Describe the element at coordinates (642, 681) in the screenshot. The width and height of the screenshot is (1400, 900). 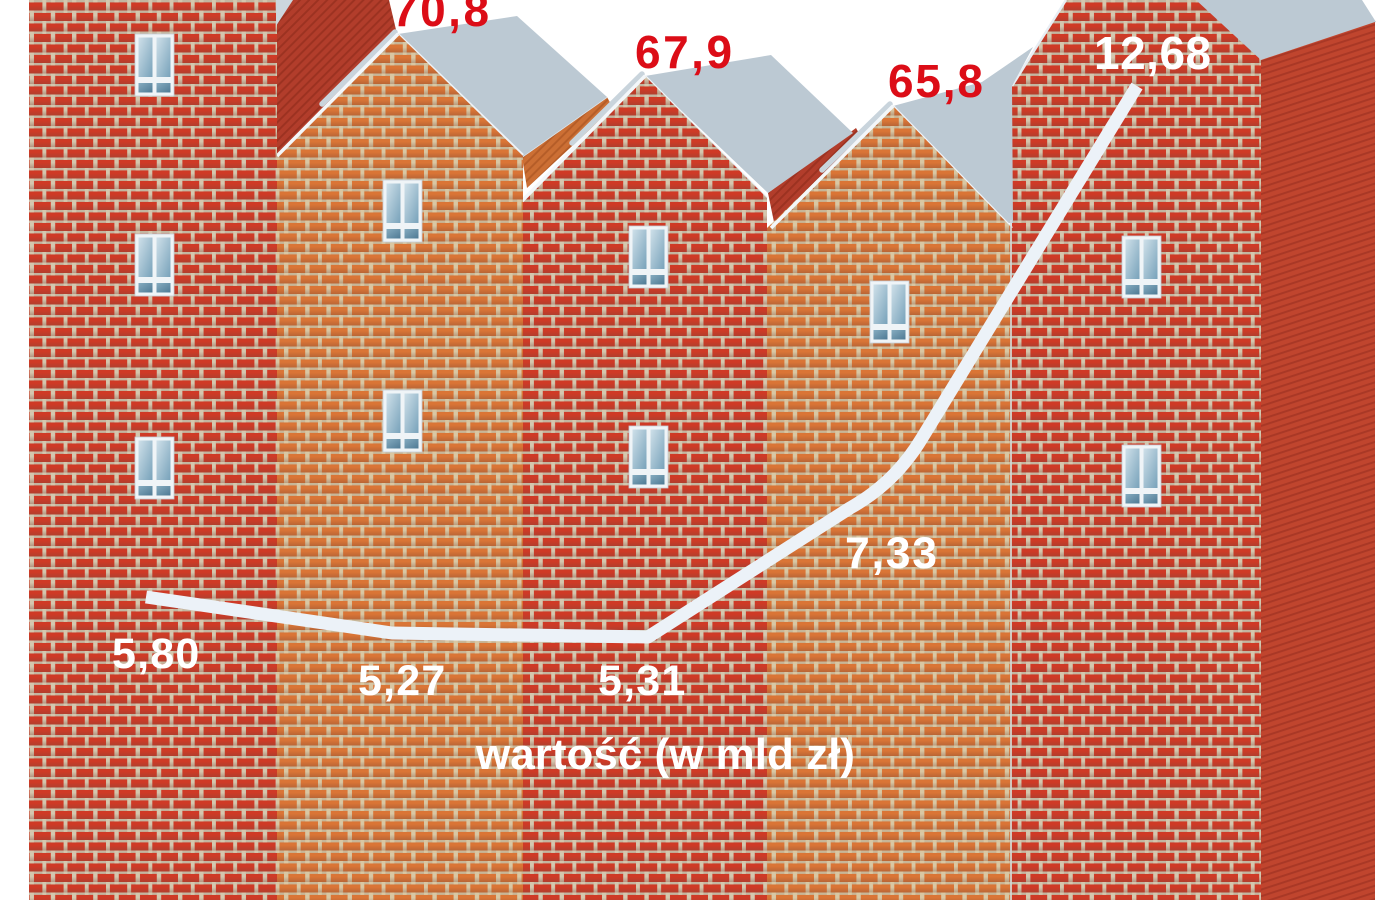
I see `svg-text: 5,31` at that location.